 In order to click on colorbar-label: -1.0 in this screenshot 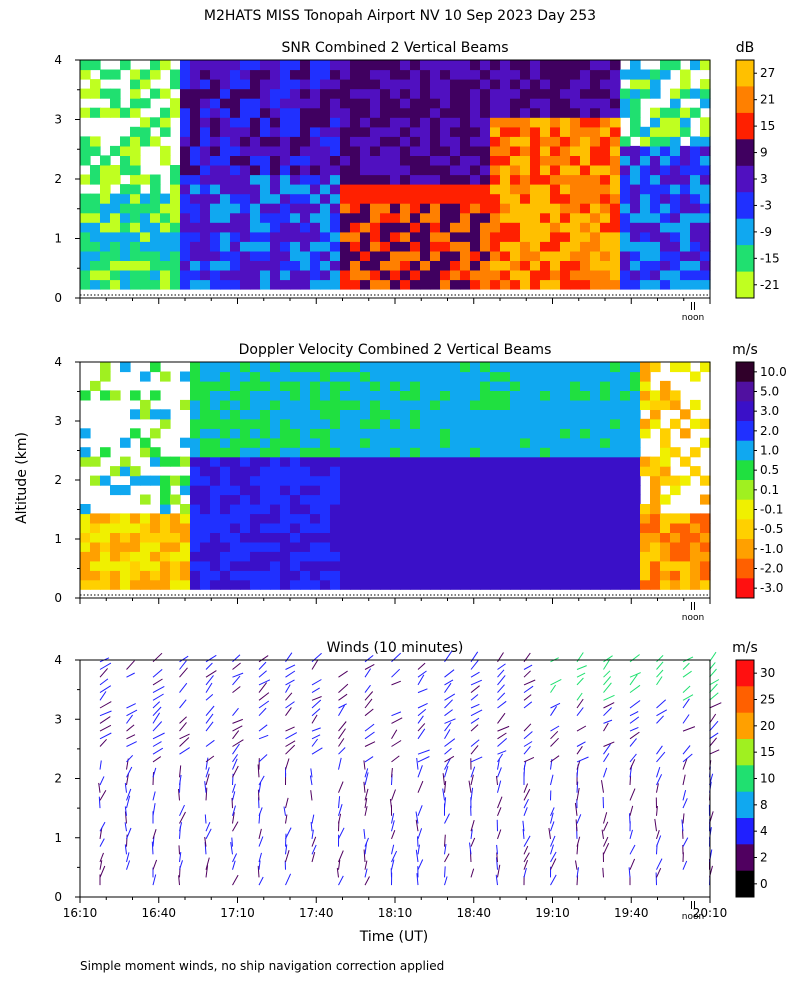, I will do `click(771, 549)`.